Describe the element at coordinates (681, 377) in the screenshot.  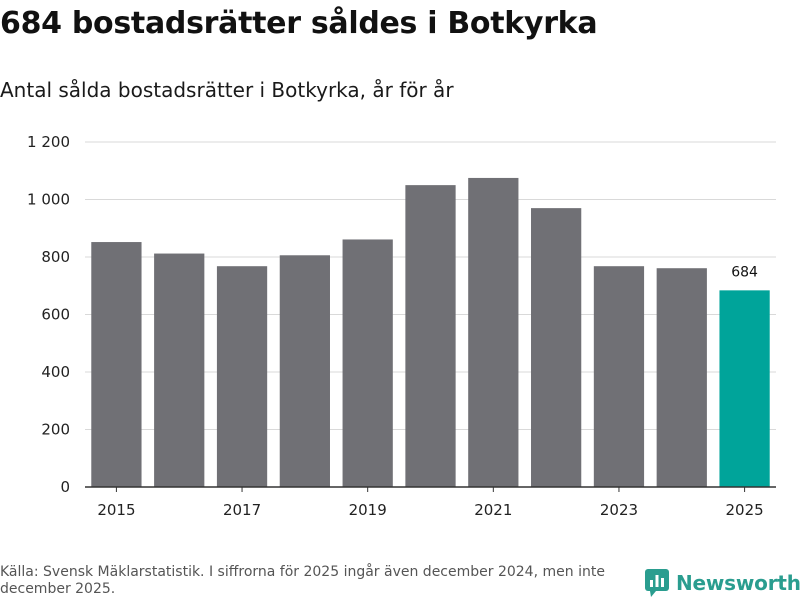
I see `bar-2024` at that location.